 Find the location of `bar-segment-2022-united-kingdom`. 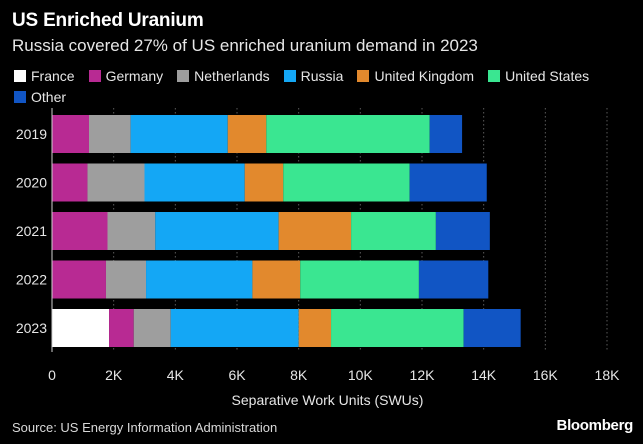

bar-segment-2022-united-kingdom is located at coordinates (276, 279).